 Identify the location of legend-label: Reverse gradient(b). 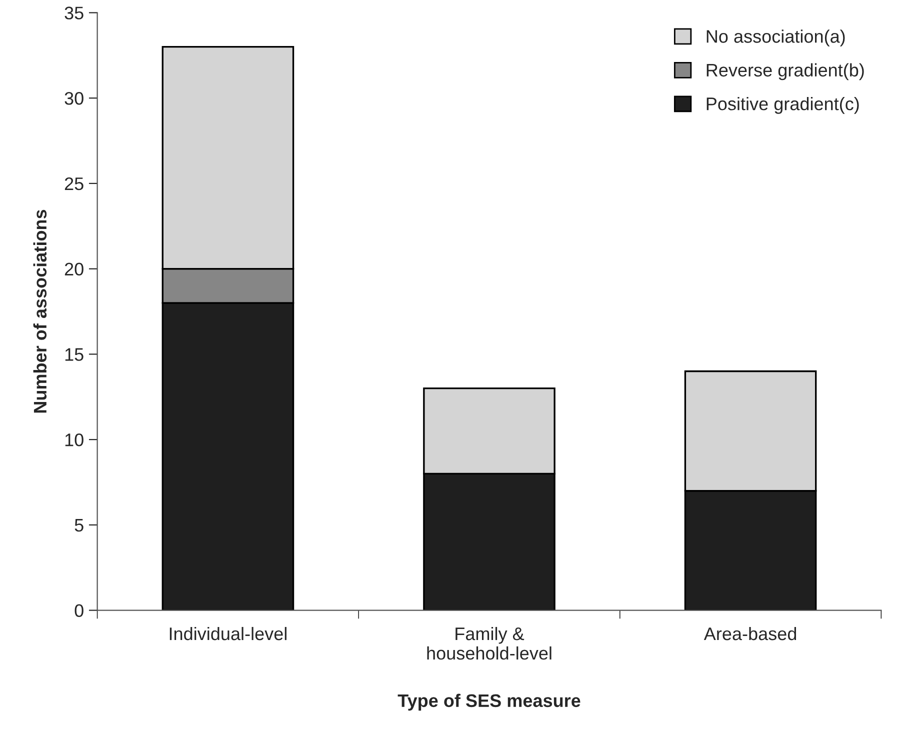
(785, 71).